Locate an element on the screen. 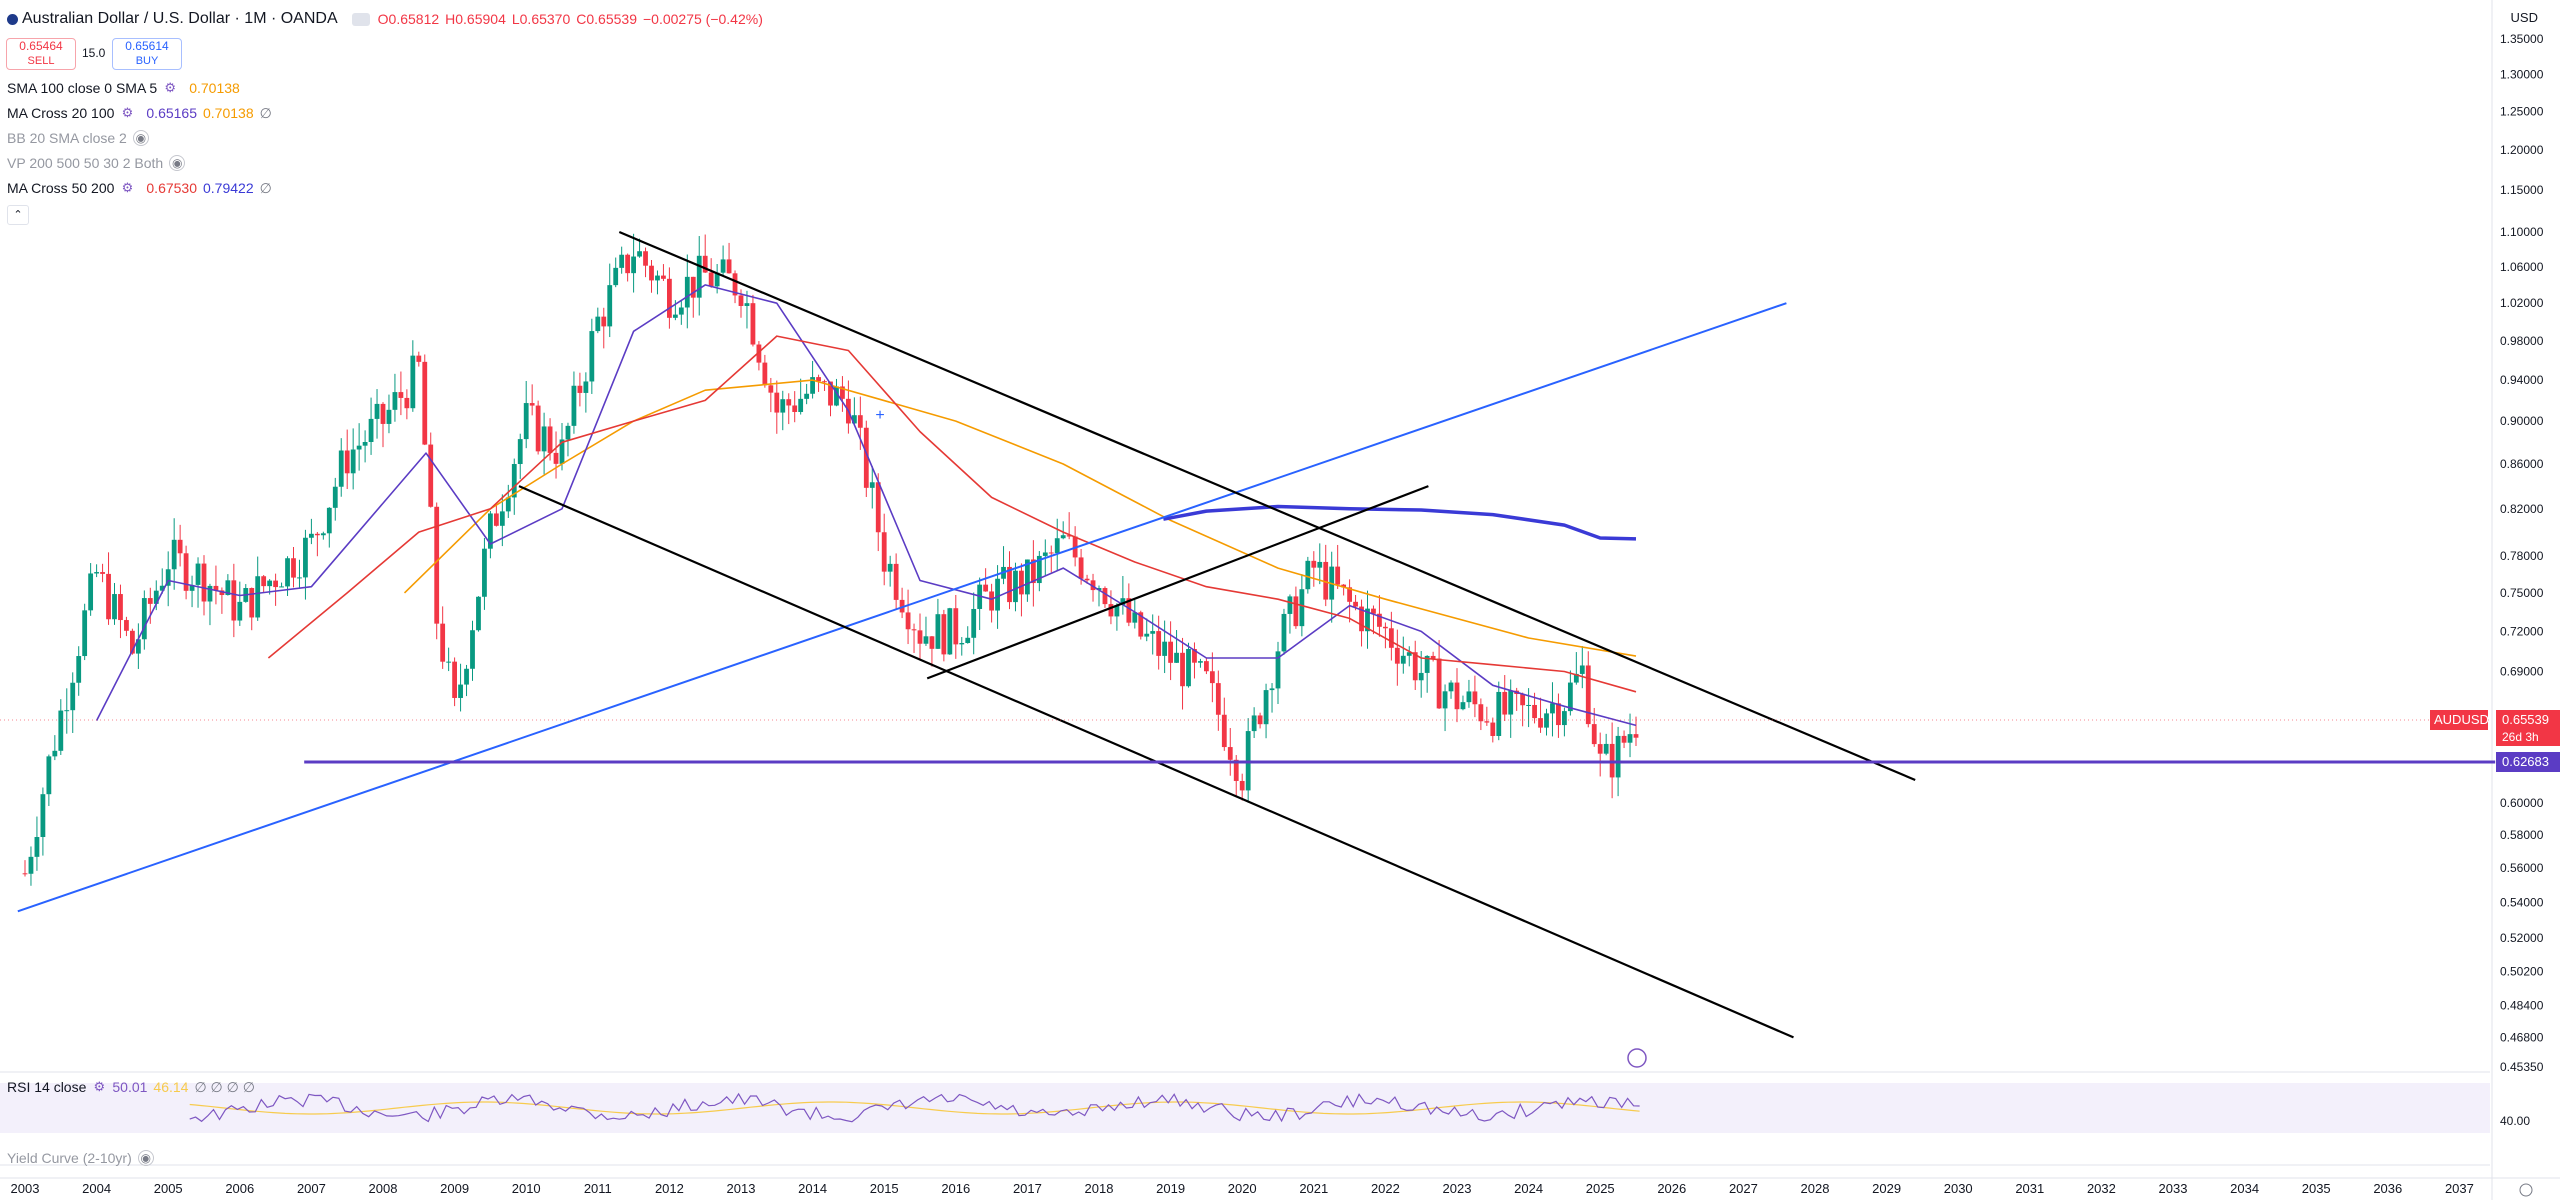  y-tick-label: 0.46800 is located at coordinates (2522, 1037).